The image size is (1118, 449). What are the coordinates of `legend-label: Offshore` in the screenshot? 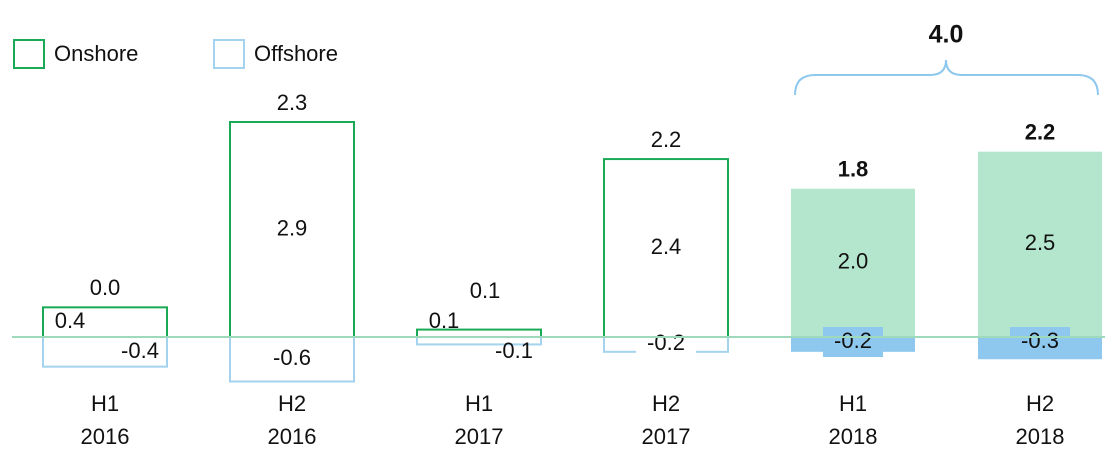 It's located at (296, 53).